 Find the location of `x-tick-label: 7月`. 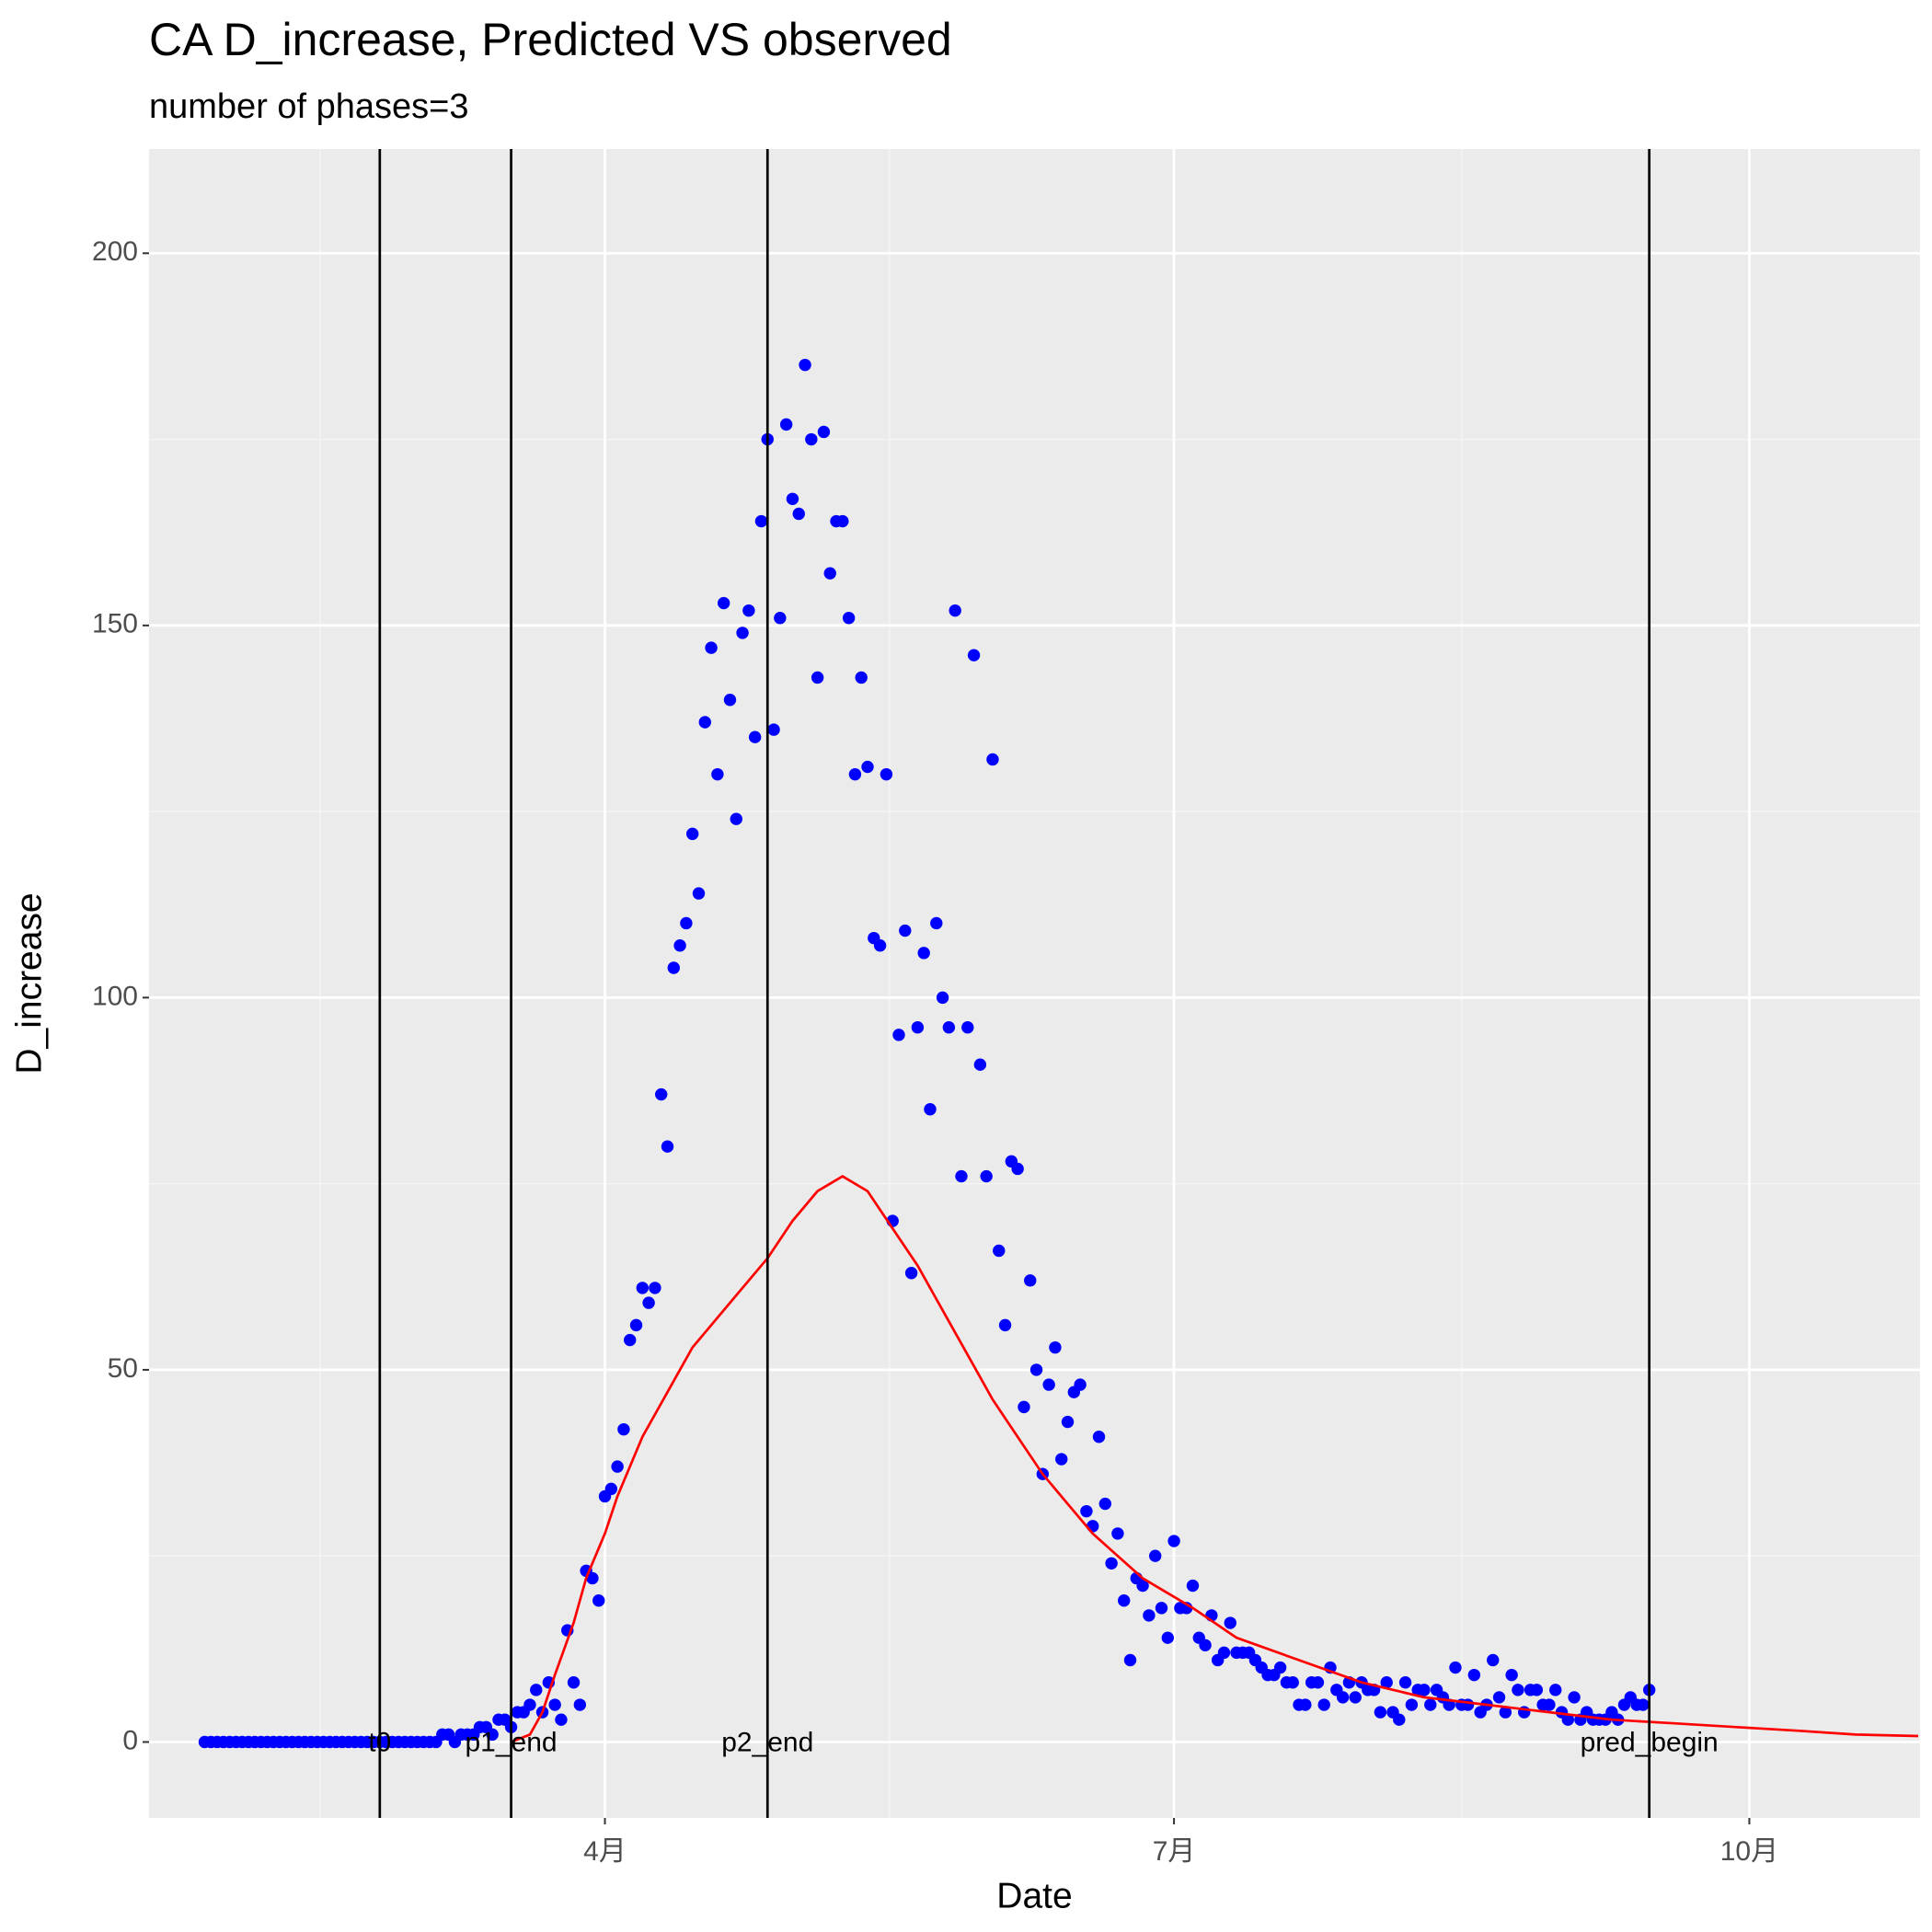

x-tick-label: 7月 is located at coordinates (1174, 1851).